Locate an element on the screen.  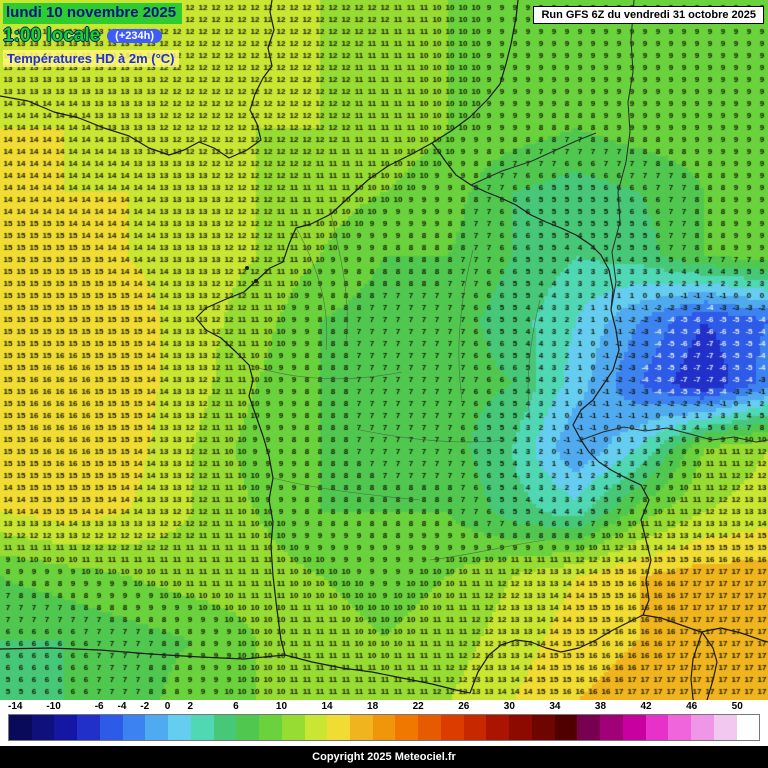
scale-tick-label: 22 is located at coordinates (418, 706).